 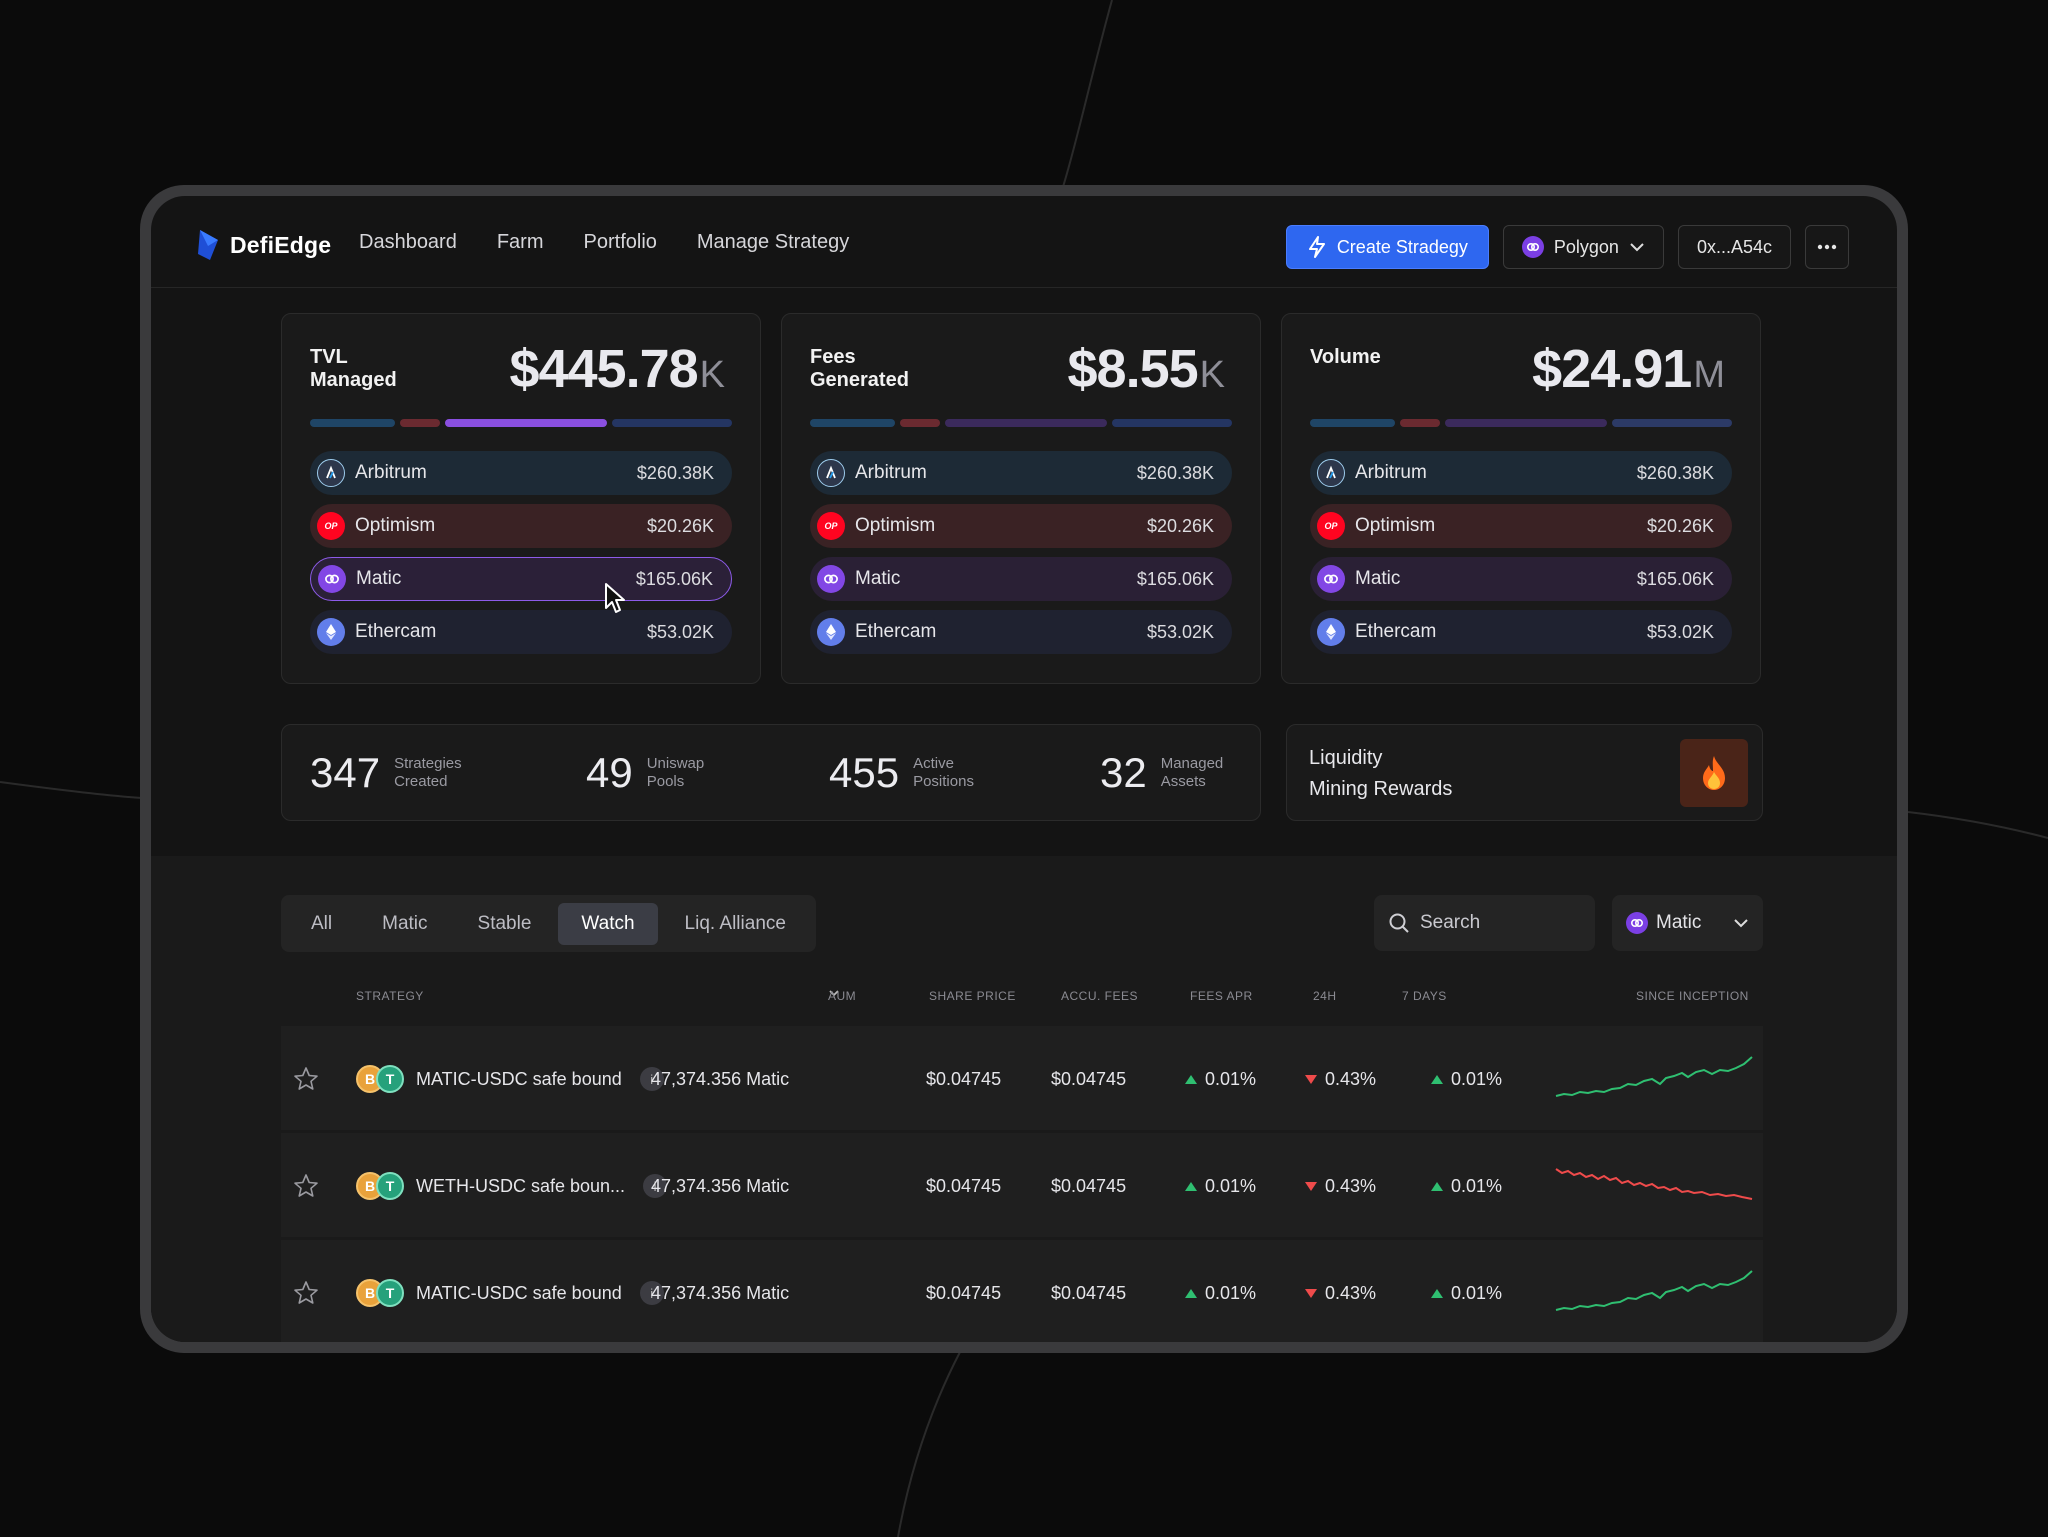 What do you see at coordinates (1192, 763) in the screenshot?
I see `stat-label-line1: Managed` at bounding box center [1192, 763].